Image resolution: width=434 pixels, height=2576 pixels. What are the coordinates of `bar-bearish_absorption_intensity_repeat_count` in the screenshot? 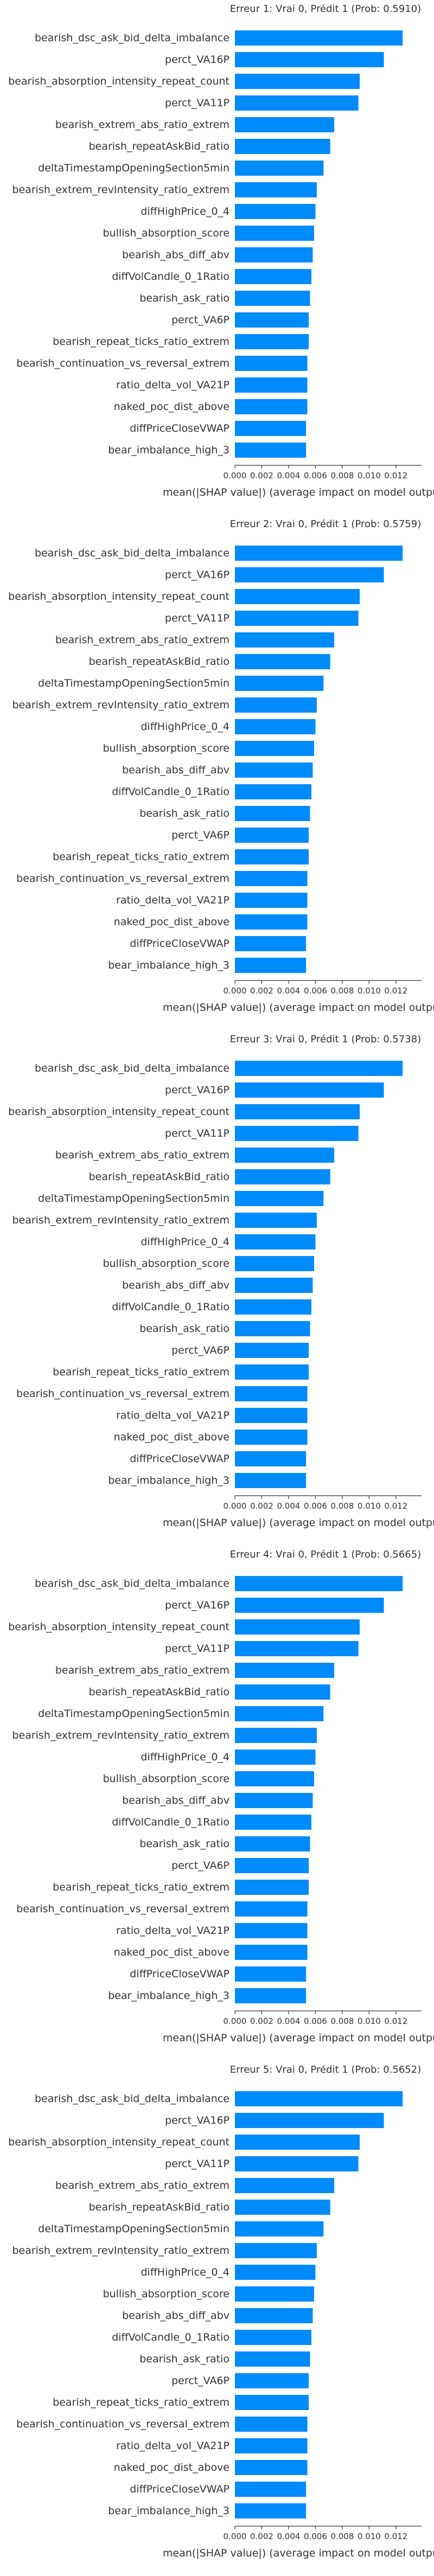 It's located at (297, 2142).